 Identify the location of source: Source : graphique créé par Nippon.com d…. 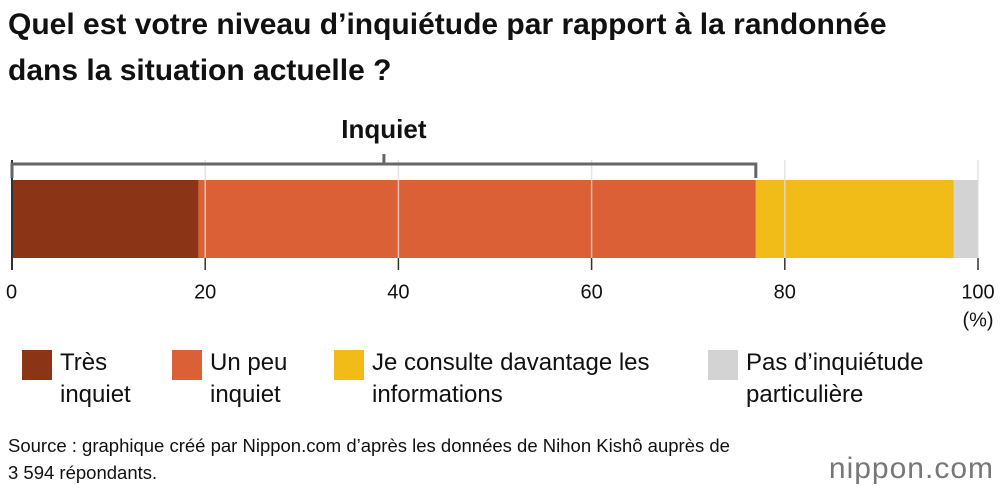
(369, 459).